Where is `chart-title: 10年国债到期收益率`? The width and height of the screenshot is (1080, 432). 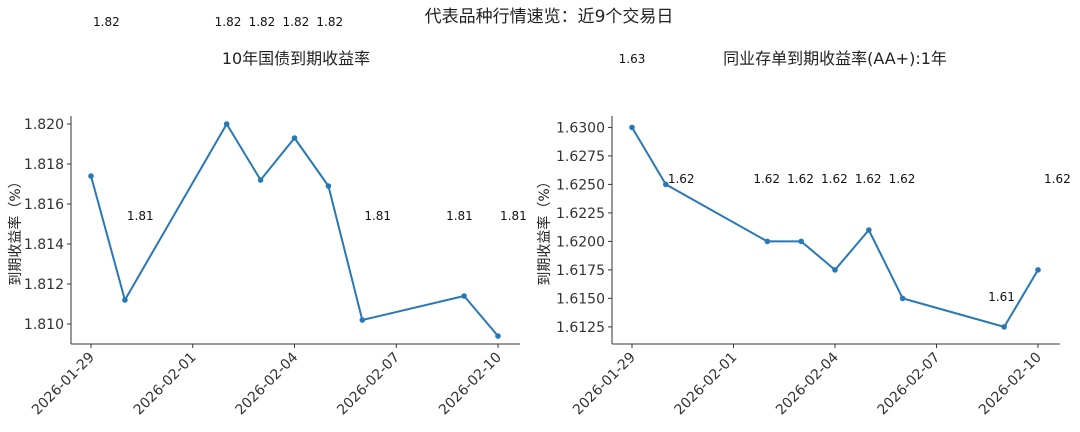
chart-title: 10年国债到期收益率 is located at coordinates (296, 58).